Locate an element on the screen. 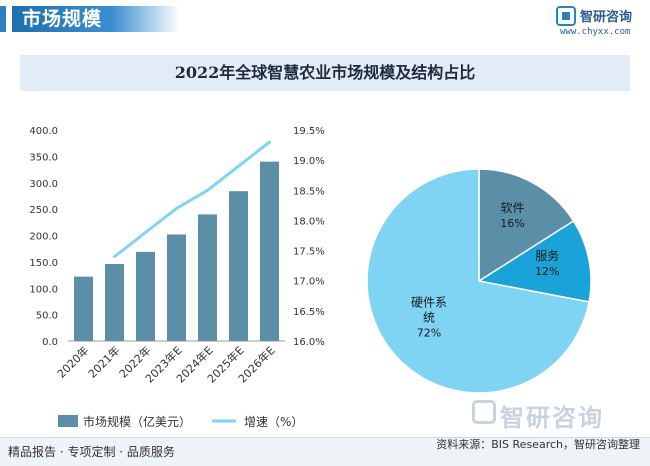 The height and width of the screenshot is (466, 650). chart-legend: 市场规模（亿美元） 增速（%） is located at coordinates (180, 421).